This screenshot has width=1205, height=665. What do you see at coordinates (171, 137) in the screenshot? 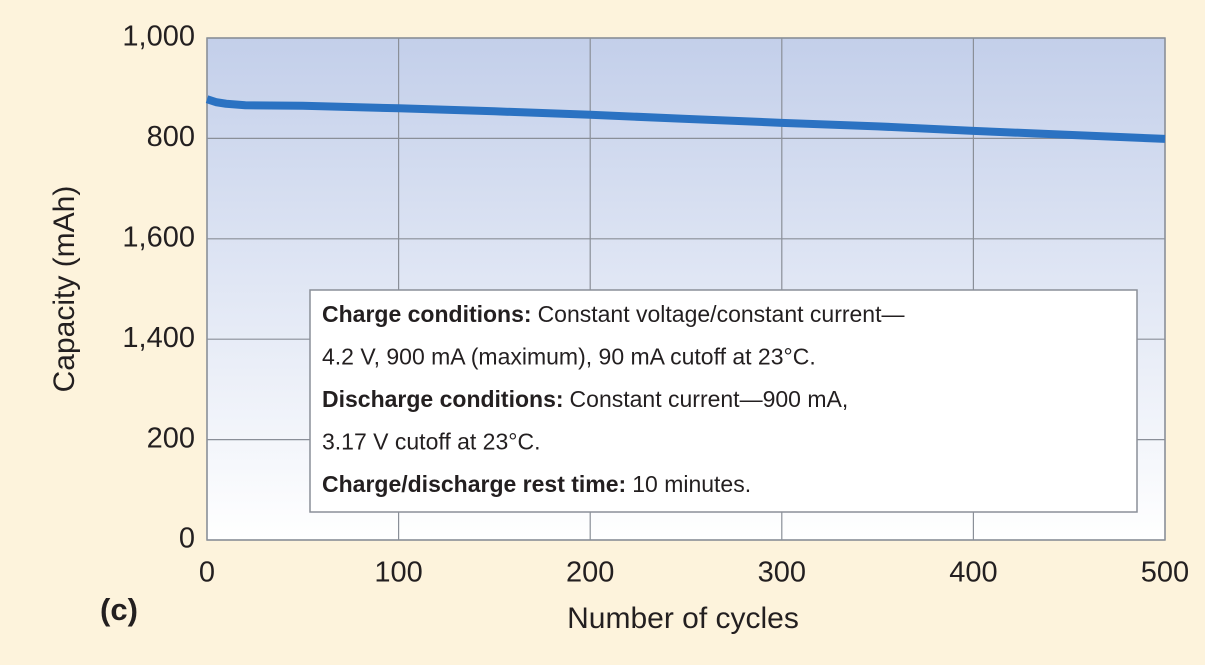
I see `y-tick-label: 800` at bounding box center [171, 137].